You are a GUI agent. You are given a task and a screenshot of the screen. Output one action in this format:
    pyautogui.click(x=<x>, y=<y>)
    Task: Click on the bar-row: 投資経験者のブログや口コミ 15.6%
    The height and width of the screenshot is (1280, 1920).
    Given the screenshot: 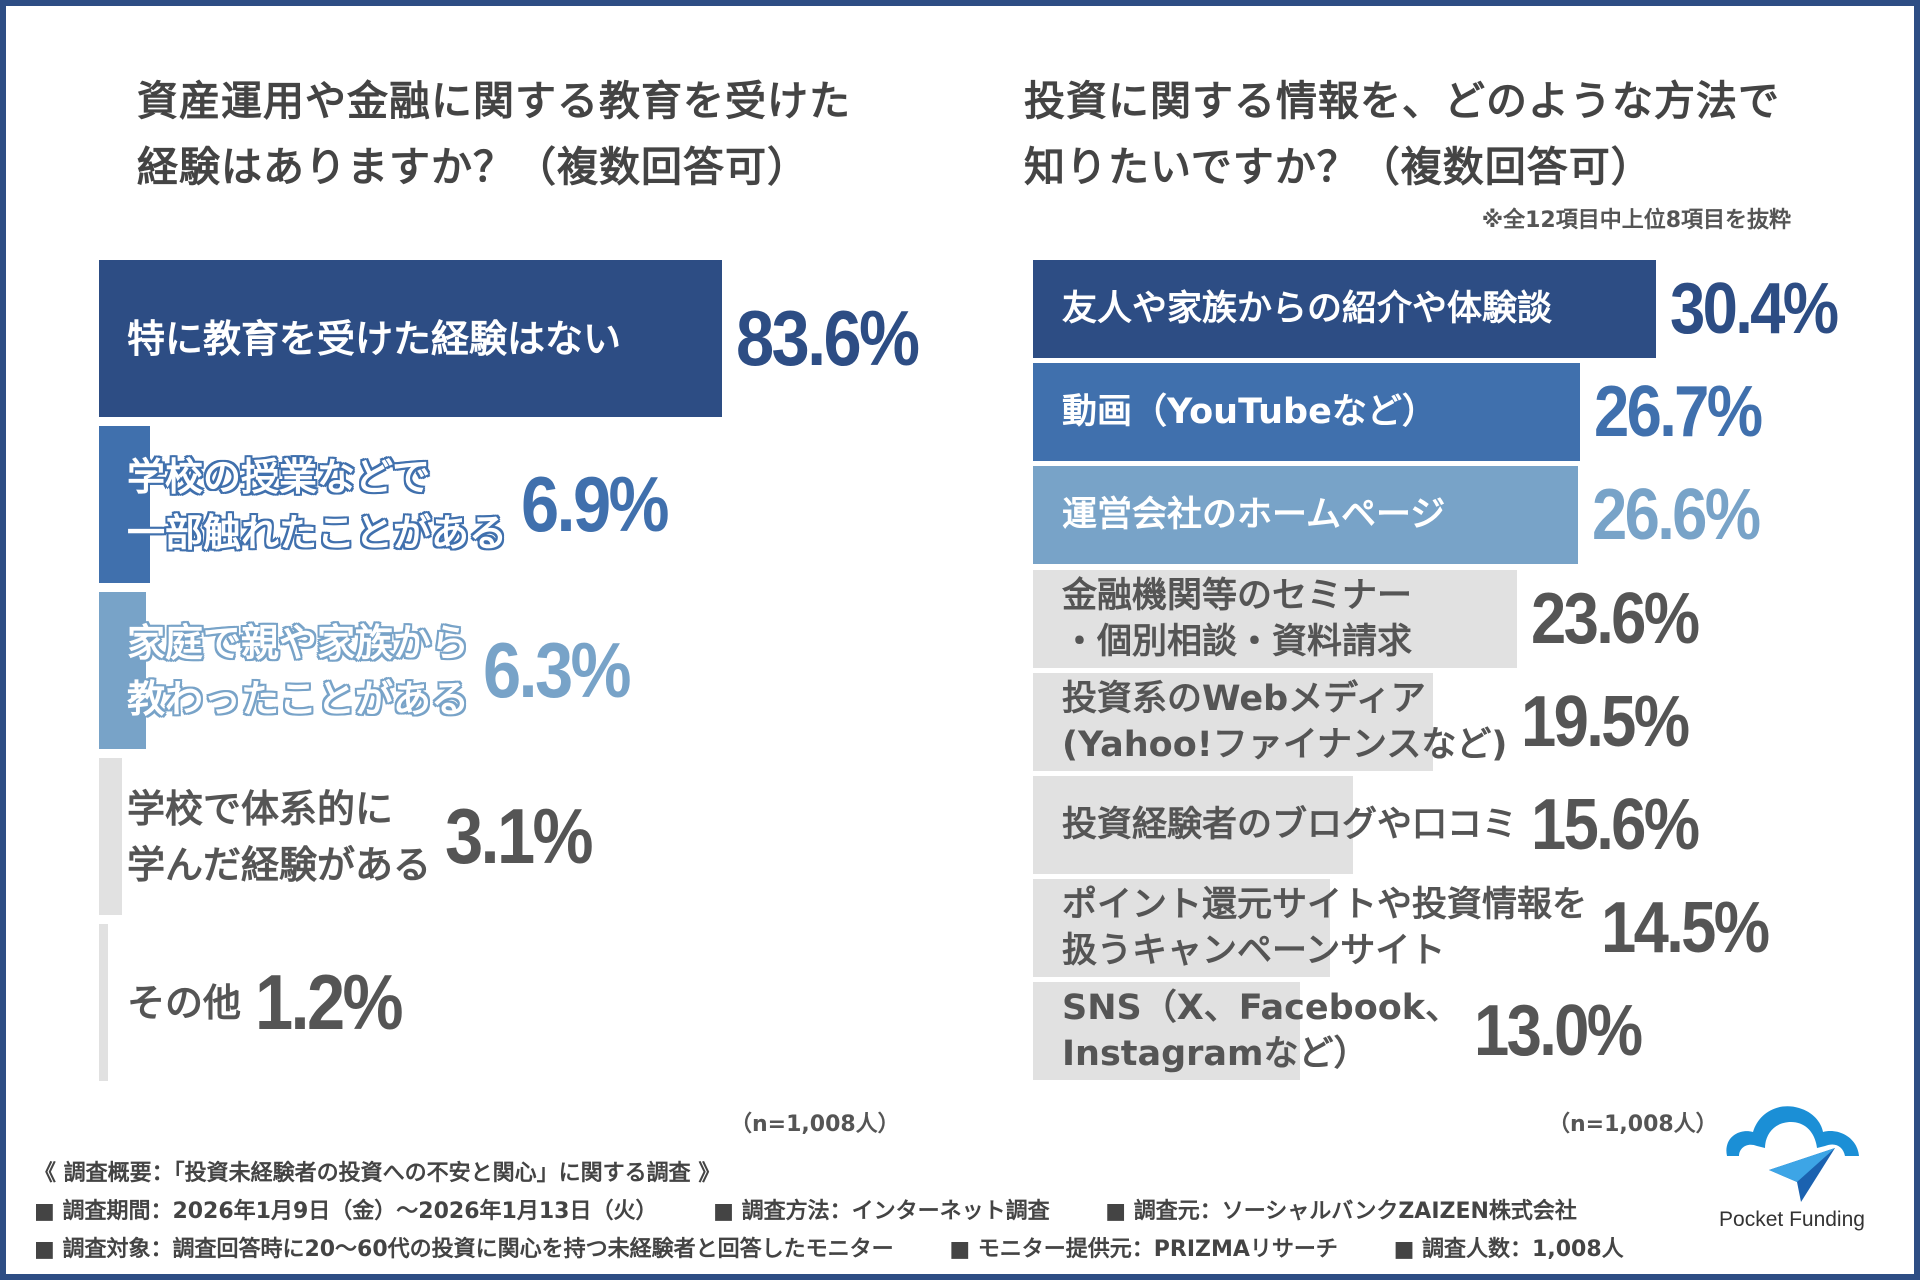 What is the action you would take?
    pyautogui.click(x=1366, y=825)
    